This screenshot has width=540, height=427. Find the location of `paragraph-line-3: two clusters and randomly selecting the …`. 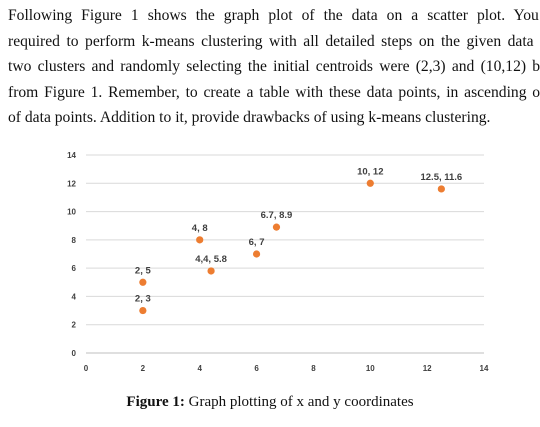

paragraph-line-3: two clusters and randomly selecting the … is located at coordinates (274, 66).